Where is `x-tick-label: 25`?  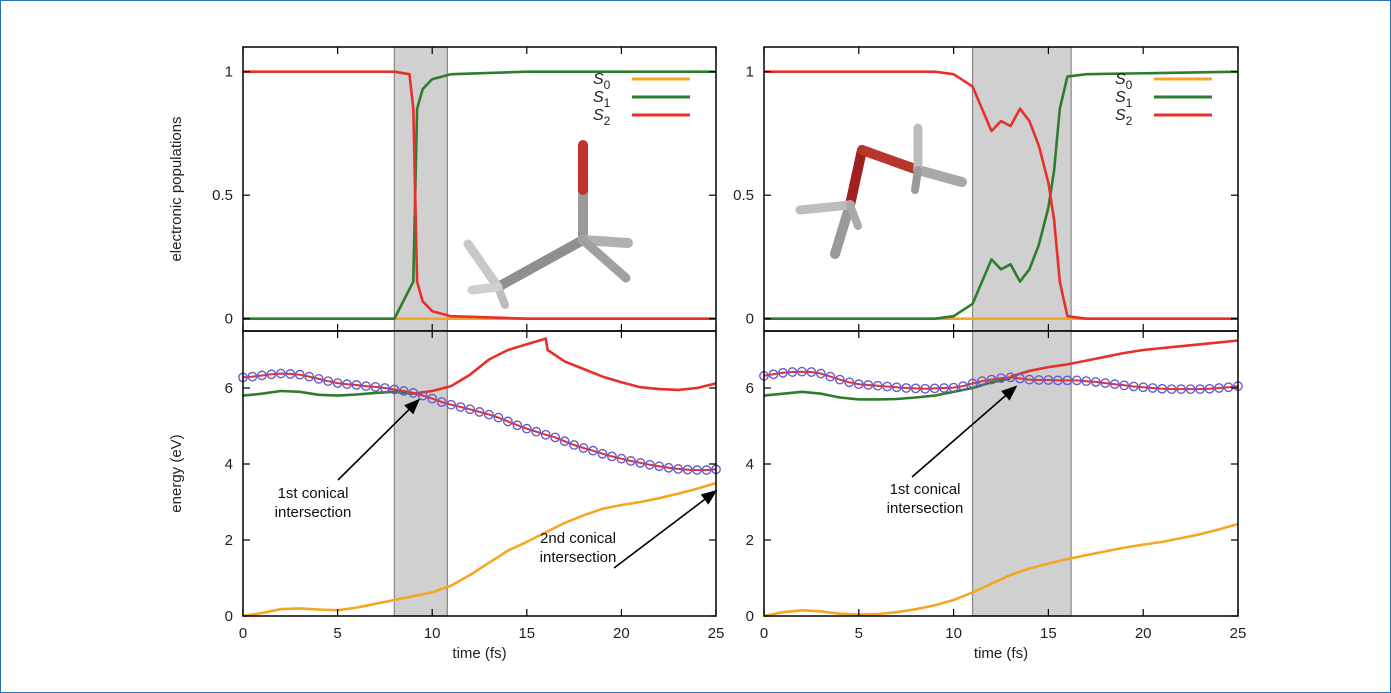
x-tick-label: 25 is located at coordinates (1238, 633).